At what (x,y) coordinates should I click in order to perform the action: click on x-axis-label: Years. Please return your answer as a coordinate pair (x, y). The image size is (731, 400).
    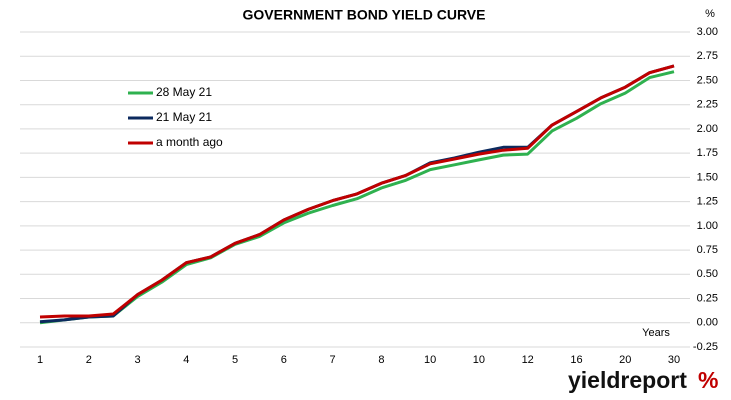
    Looking at the image, I should click on (656, 333).